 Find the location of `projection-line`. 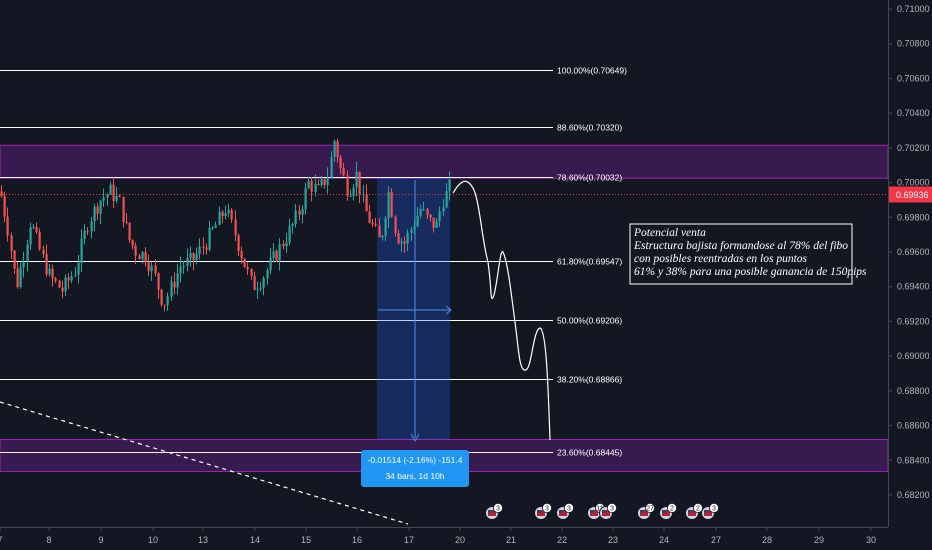

projection-line is located at coordinates (501, 310).